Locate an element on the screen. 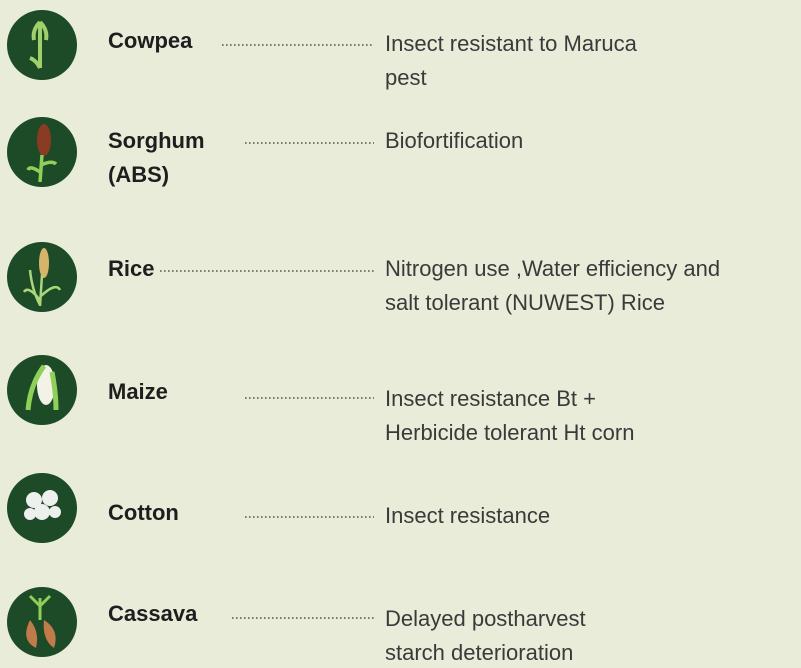  rice-leaves is located at coordinates (42, 288).